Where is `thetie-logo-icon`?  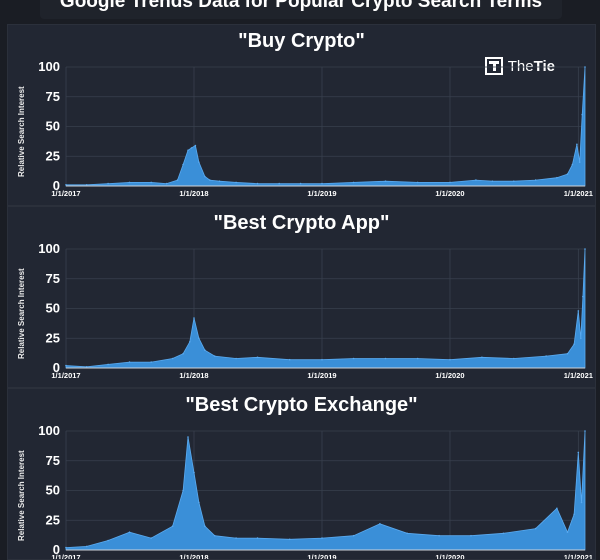
thetie-logo-icon is located at coordinates (493, 66).